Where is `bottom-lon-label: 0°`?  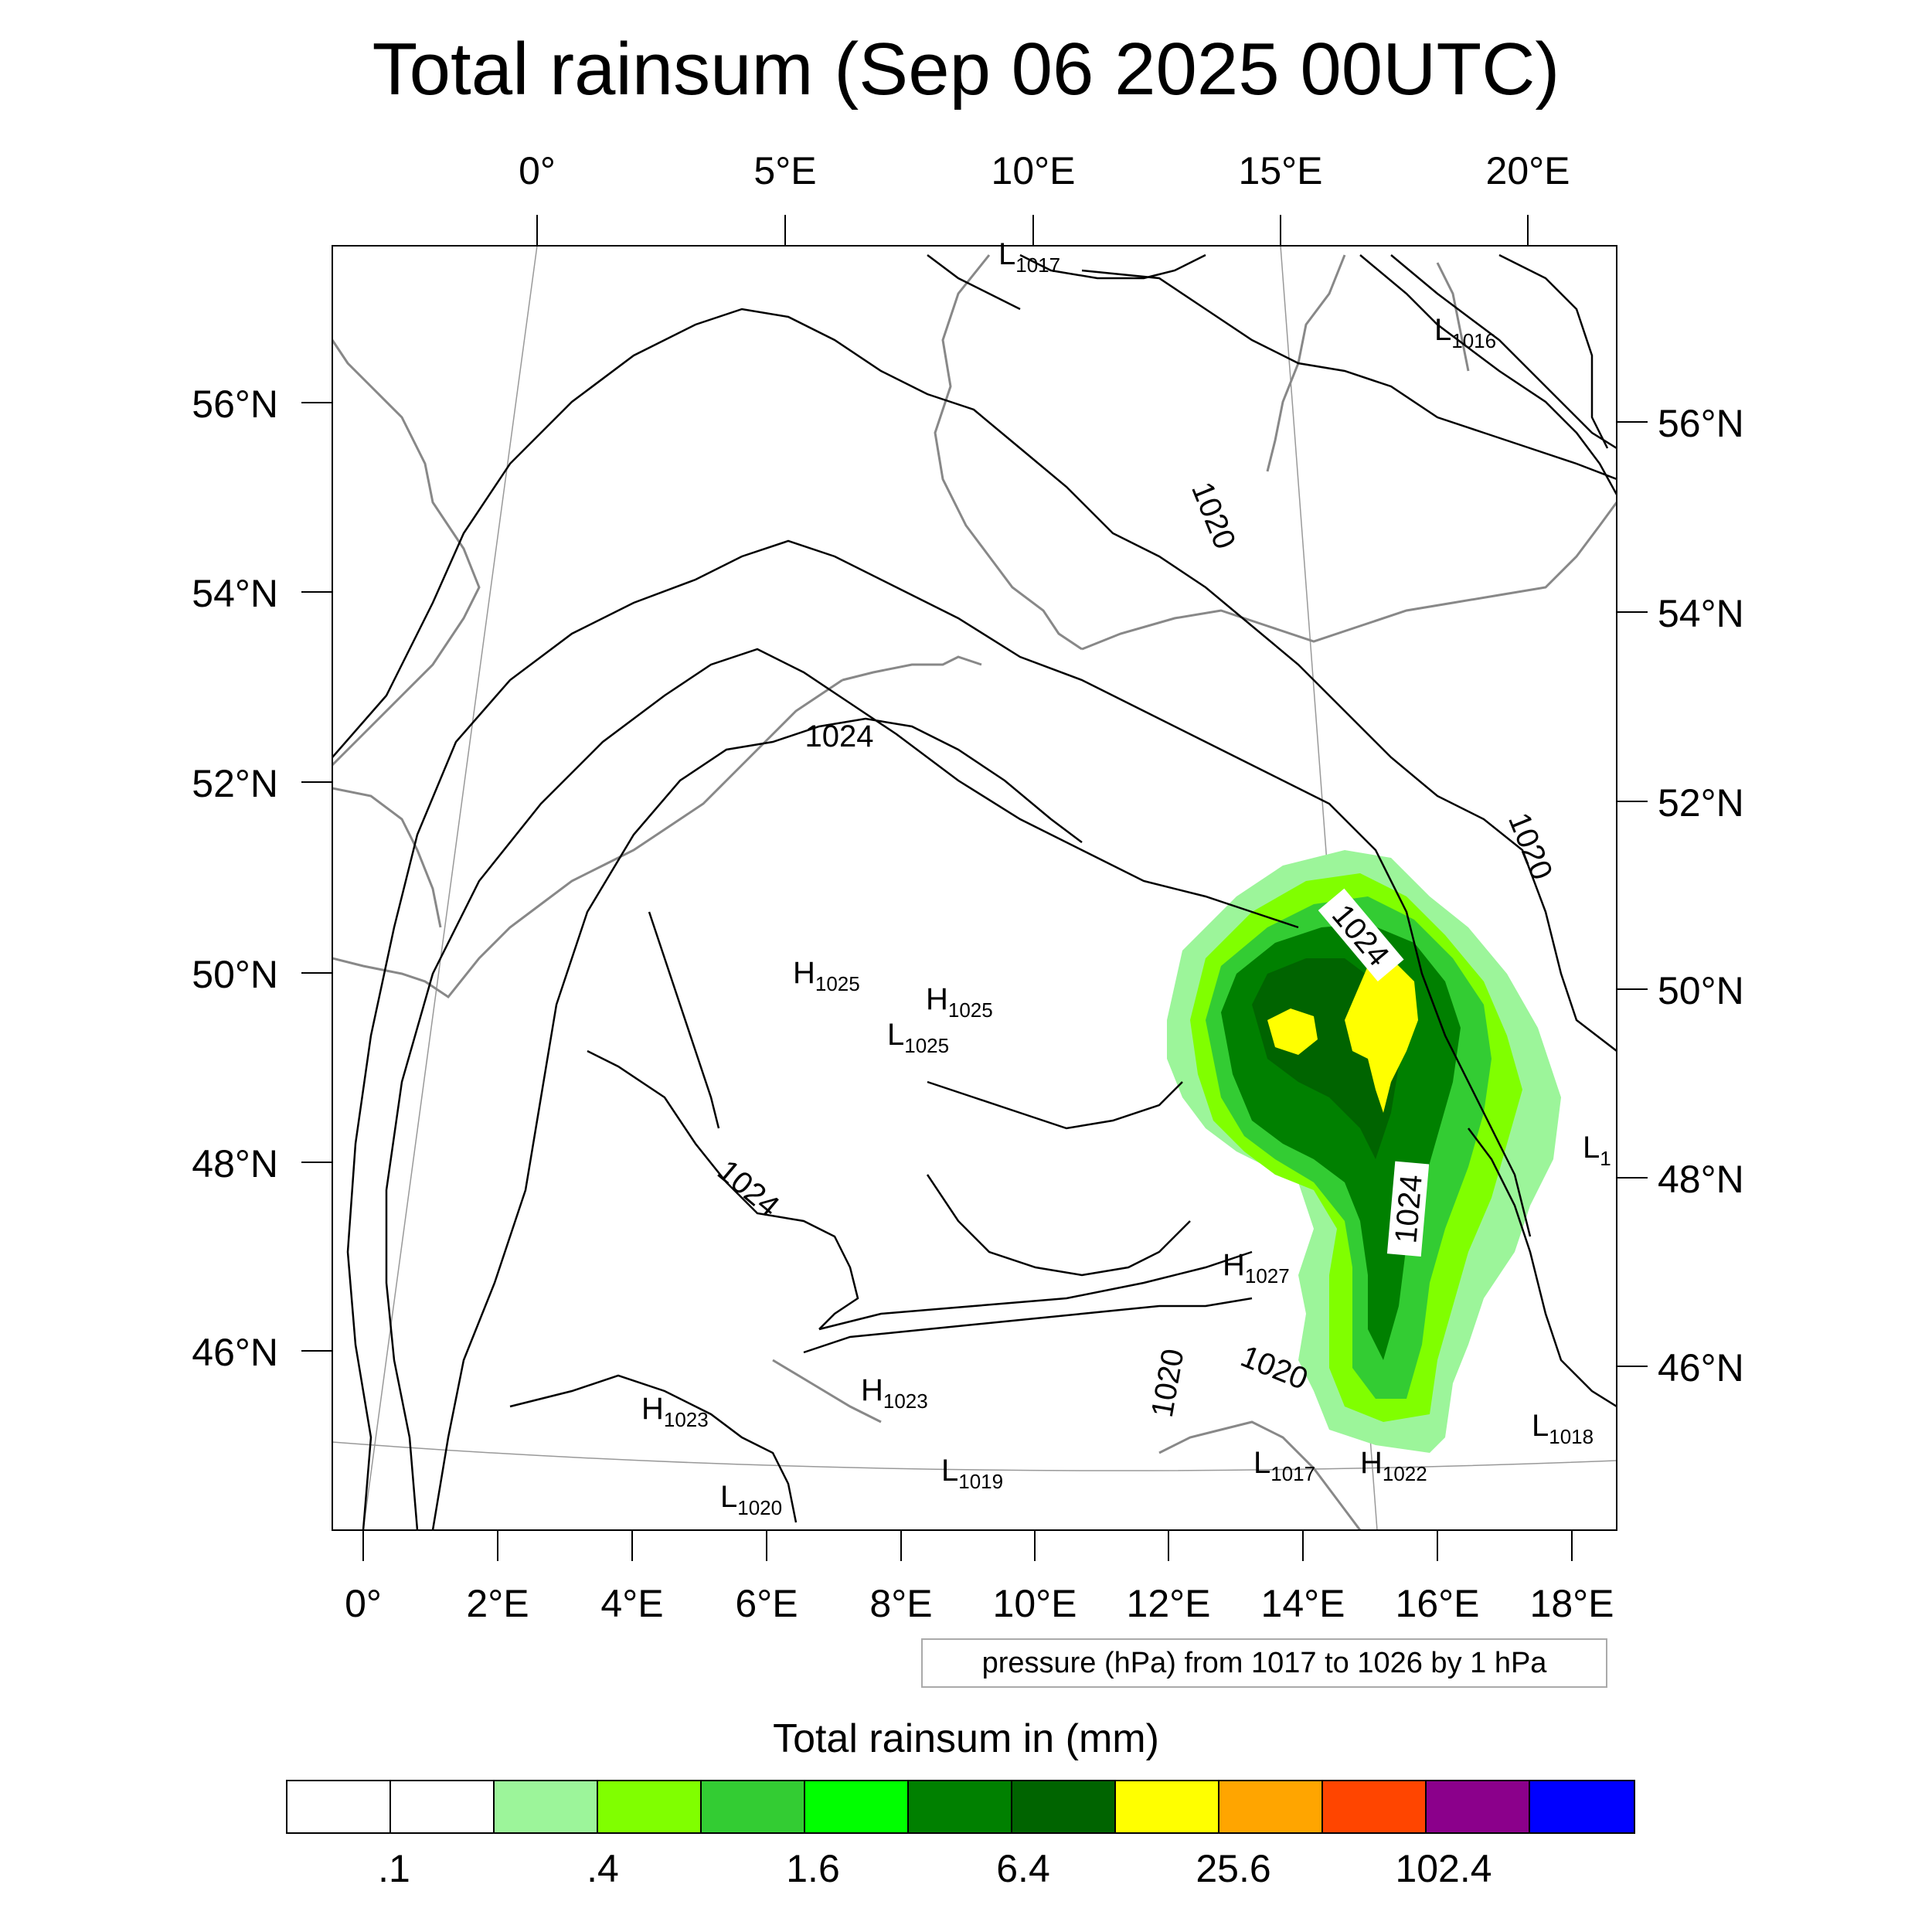 bottom-lon-label: 0° is located at coordinates (364, 1603).